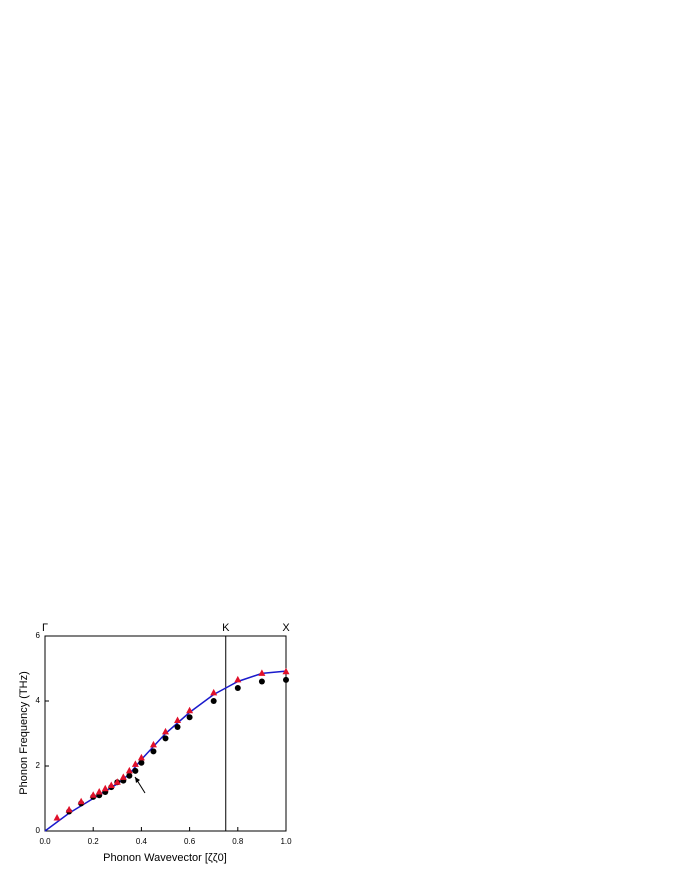  I want to click on x-tick-label: 0.6, so click(190, 841).